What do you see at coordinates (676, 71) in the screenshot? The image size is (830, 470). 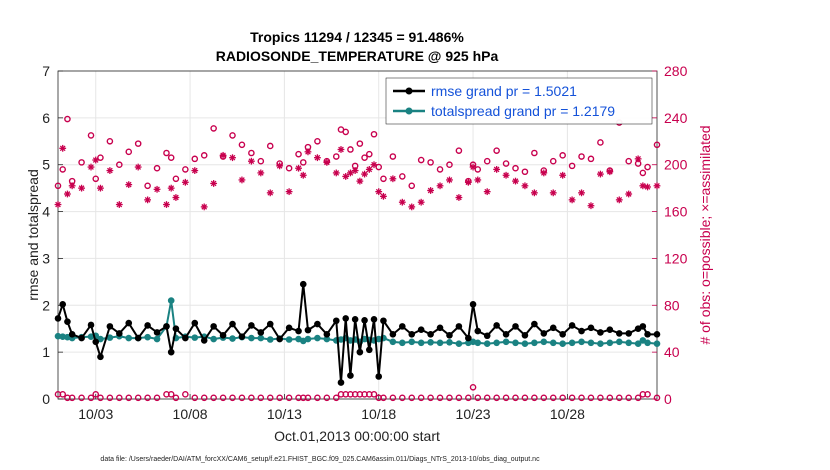 I see `y2-tick-label: 280` at bounding box center [676, 71].